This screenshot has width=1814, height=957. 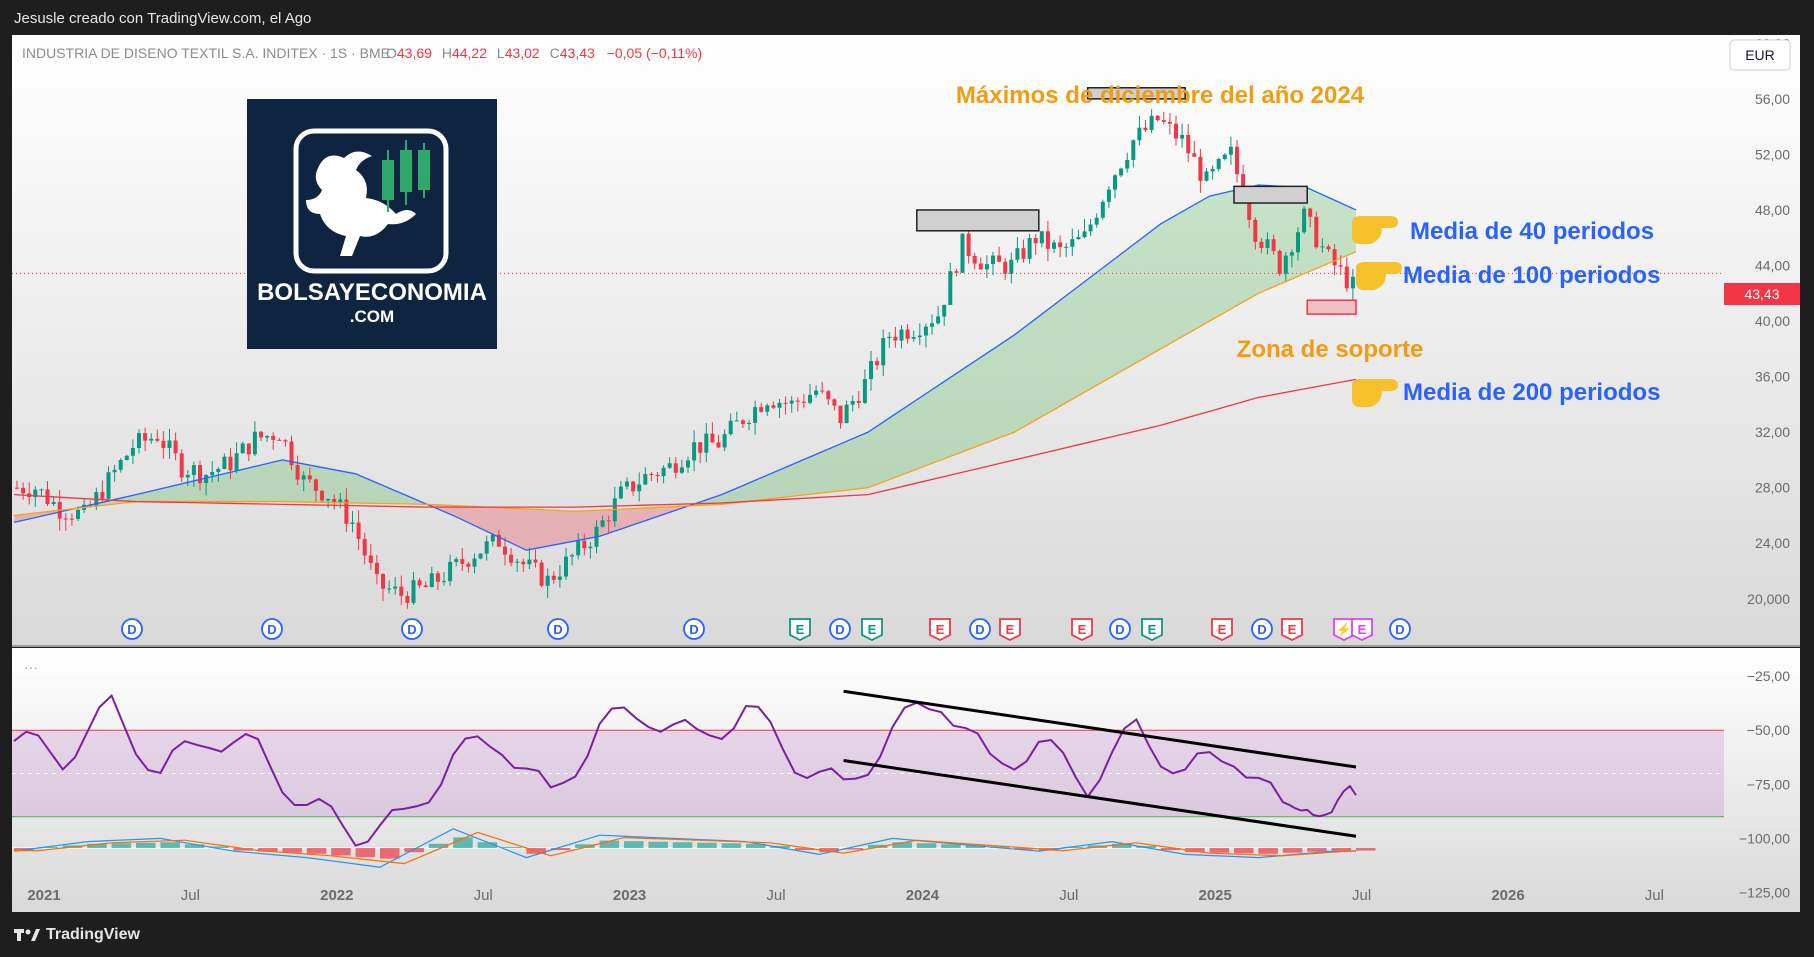 I want to click on ma200-line, so click(x=685, y=443).